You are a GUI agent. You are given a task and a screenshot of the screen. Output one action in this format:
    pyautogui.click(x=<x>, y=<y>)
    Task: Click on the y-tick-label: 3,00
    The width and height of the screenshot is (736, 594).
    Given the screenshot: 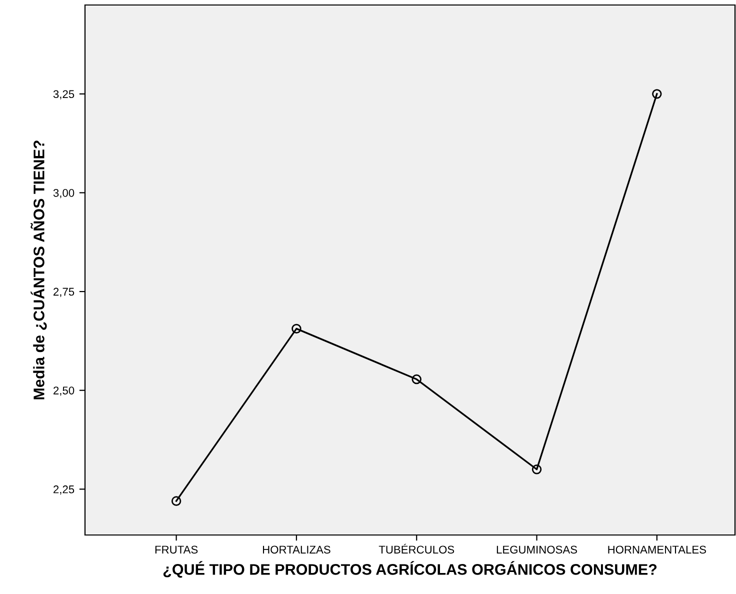 What is the action you would take?
    pyautogui.click(x=63, y=193)
    